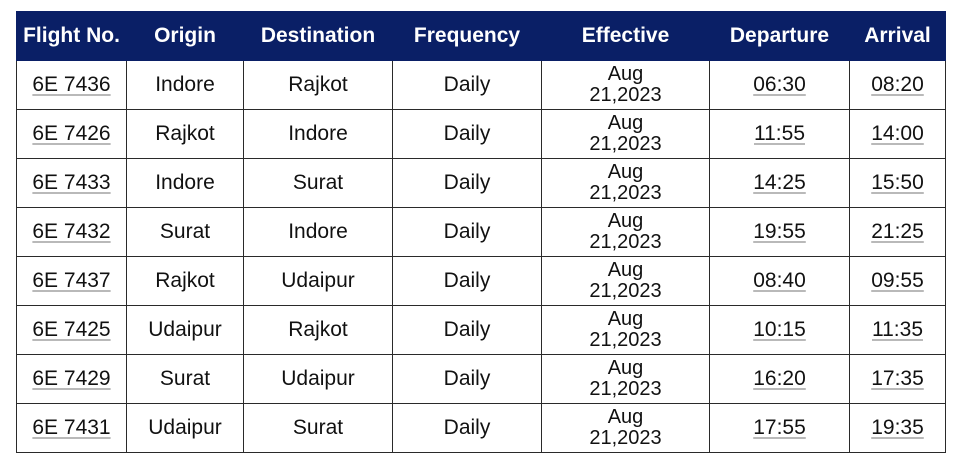 Image resolution: width=959 pixels, height=466 pixels. I want to click on flight-number-text: 6E 7437, so click(71, 280).